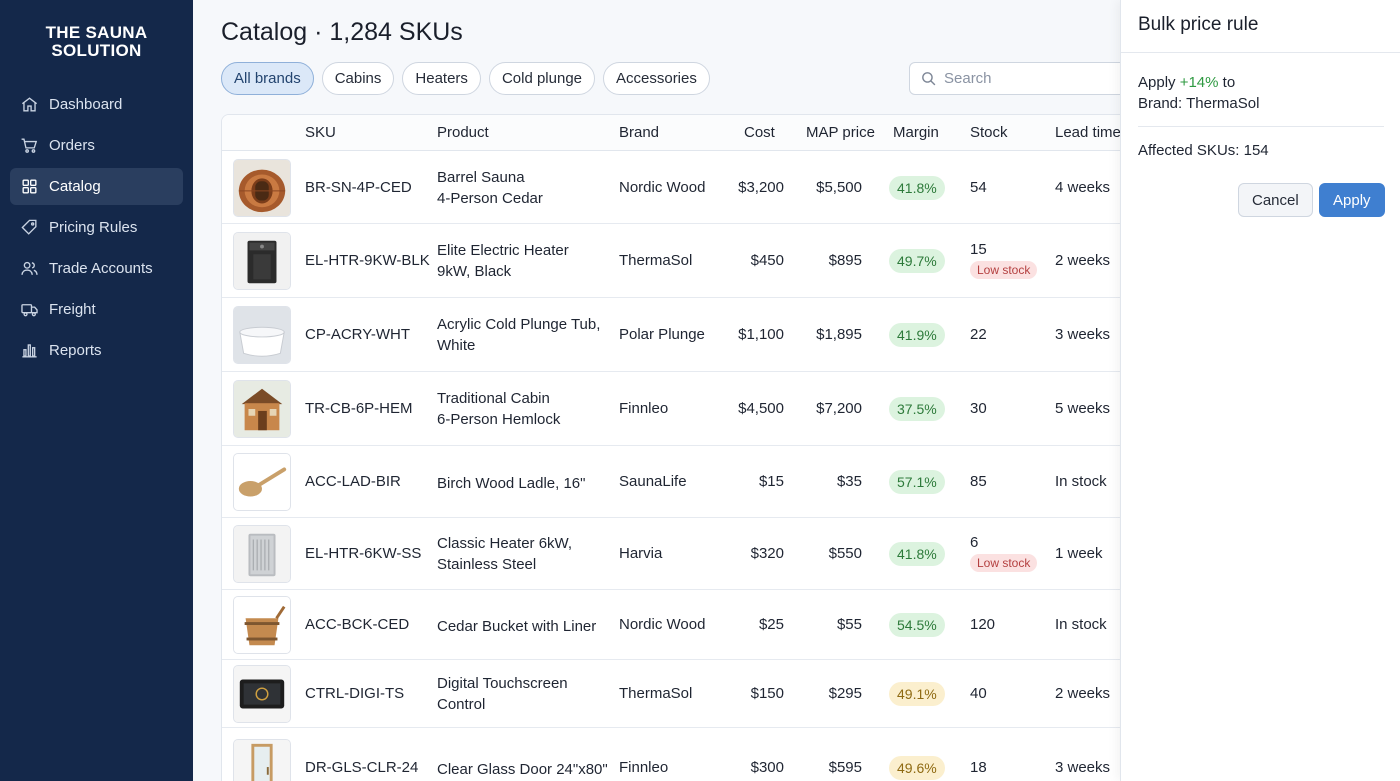  Describe the element at coordinates (845, 693) in the screenshot. I see `map-price-cell: $295` at that location.